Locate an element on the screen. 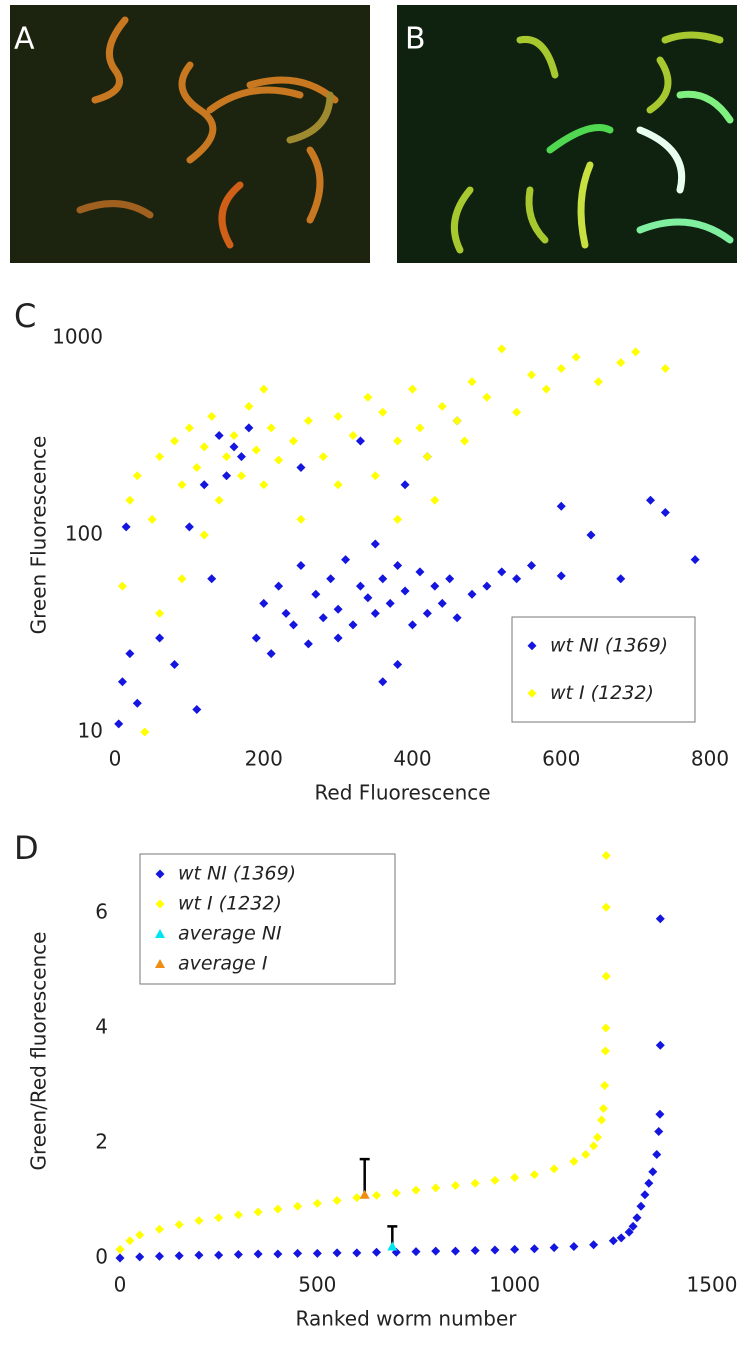 The width and height of the screenshot is (746, 1345). x-tick-label: 500 is located at coordinates (317, 1285).